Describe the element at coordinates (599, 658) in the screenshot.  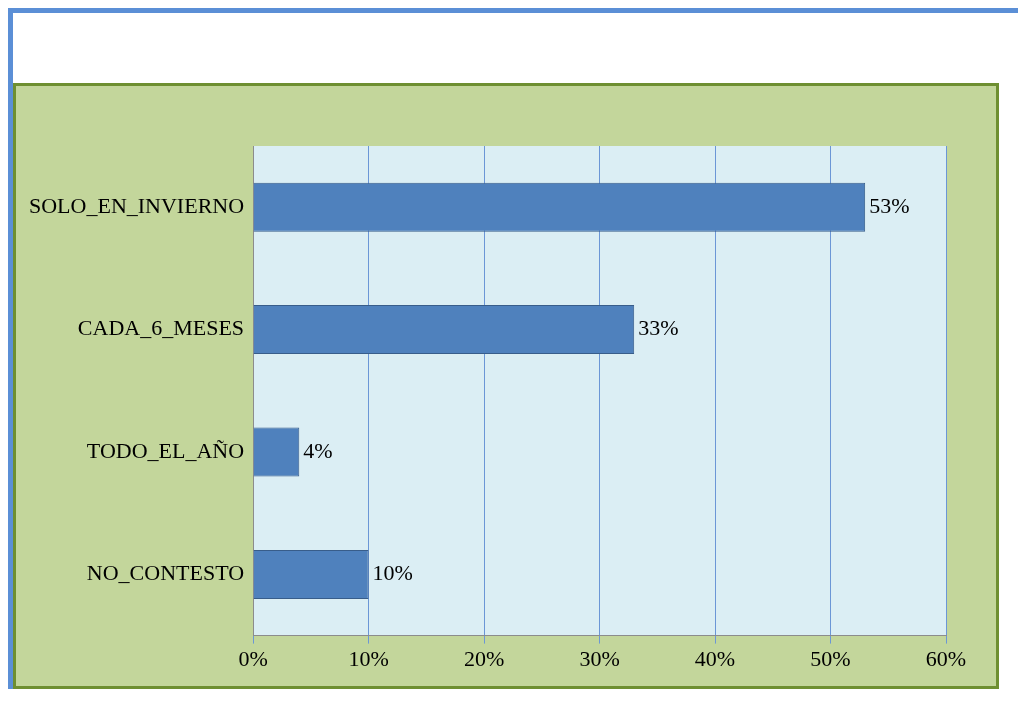
I see `x-tick-label: 30%` at that location.